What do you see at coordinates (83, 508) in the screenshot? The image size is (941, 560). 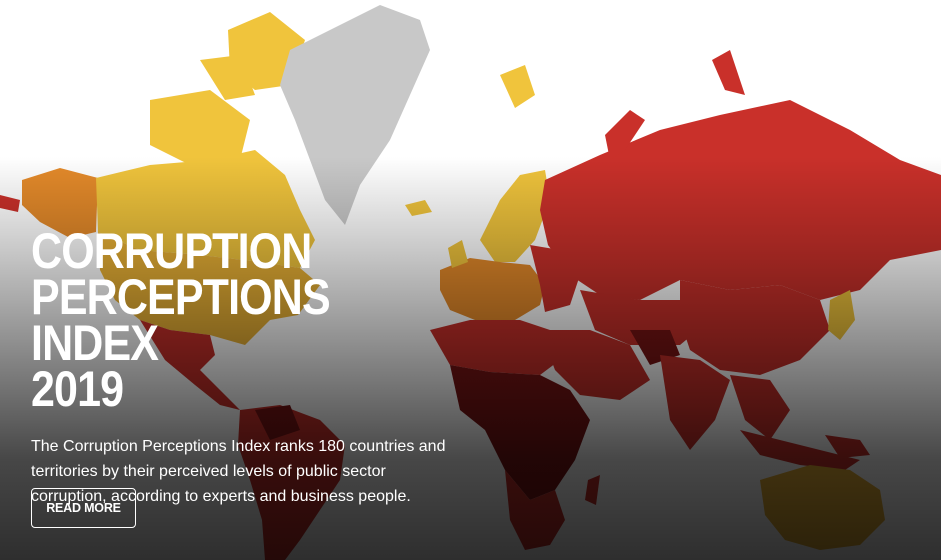 I see `read-more-button: READ MORE` at bounding box center [83, 508].